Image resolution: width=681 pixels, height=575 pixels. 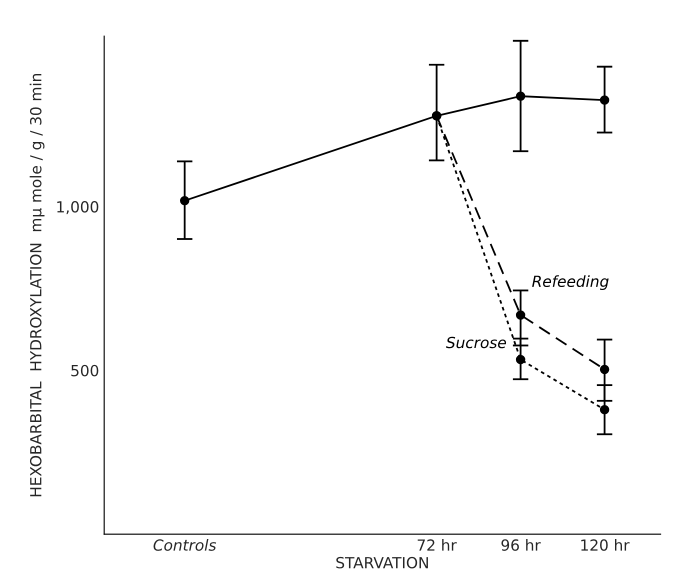 What do you see at coordinates (84, 370) in the screenshot?
I see `y-tick-label: 500` at bounding box center [84, 370].